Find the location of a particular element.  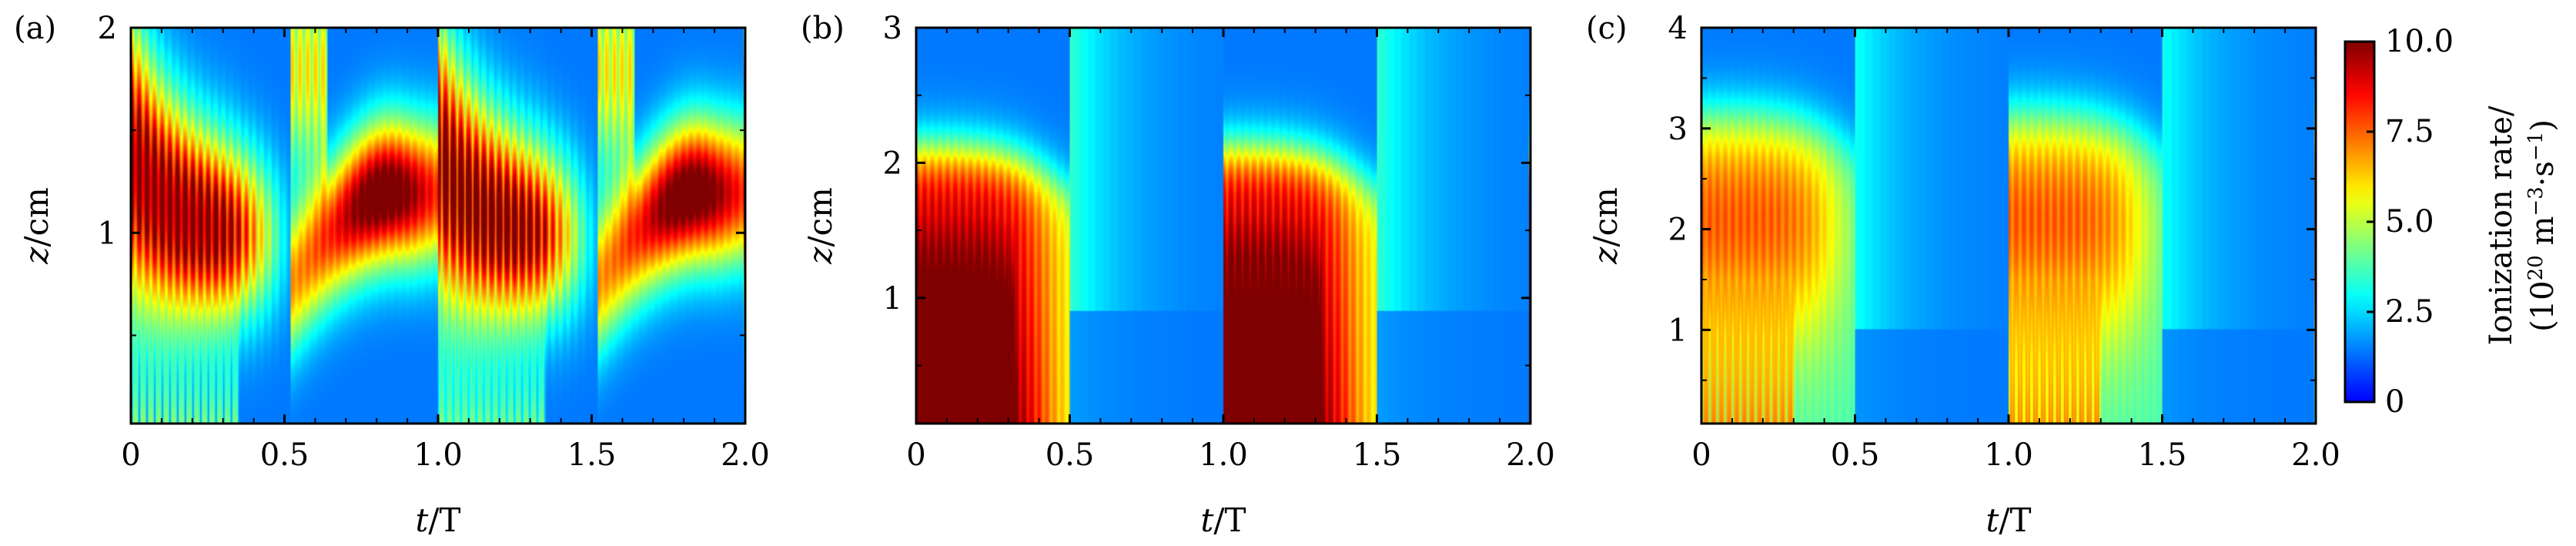

colorbar-tick-label: 0 is located at coordinates (2395, 402).